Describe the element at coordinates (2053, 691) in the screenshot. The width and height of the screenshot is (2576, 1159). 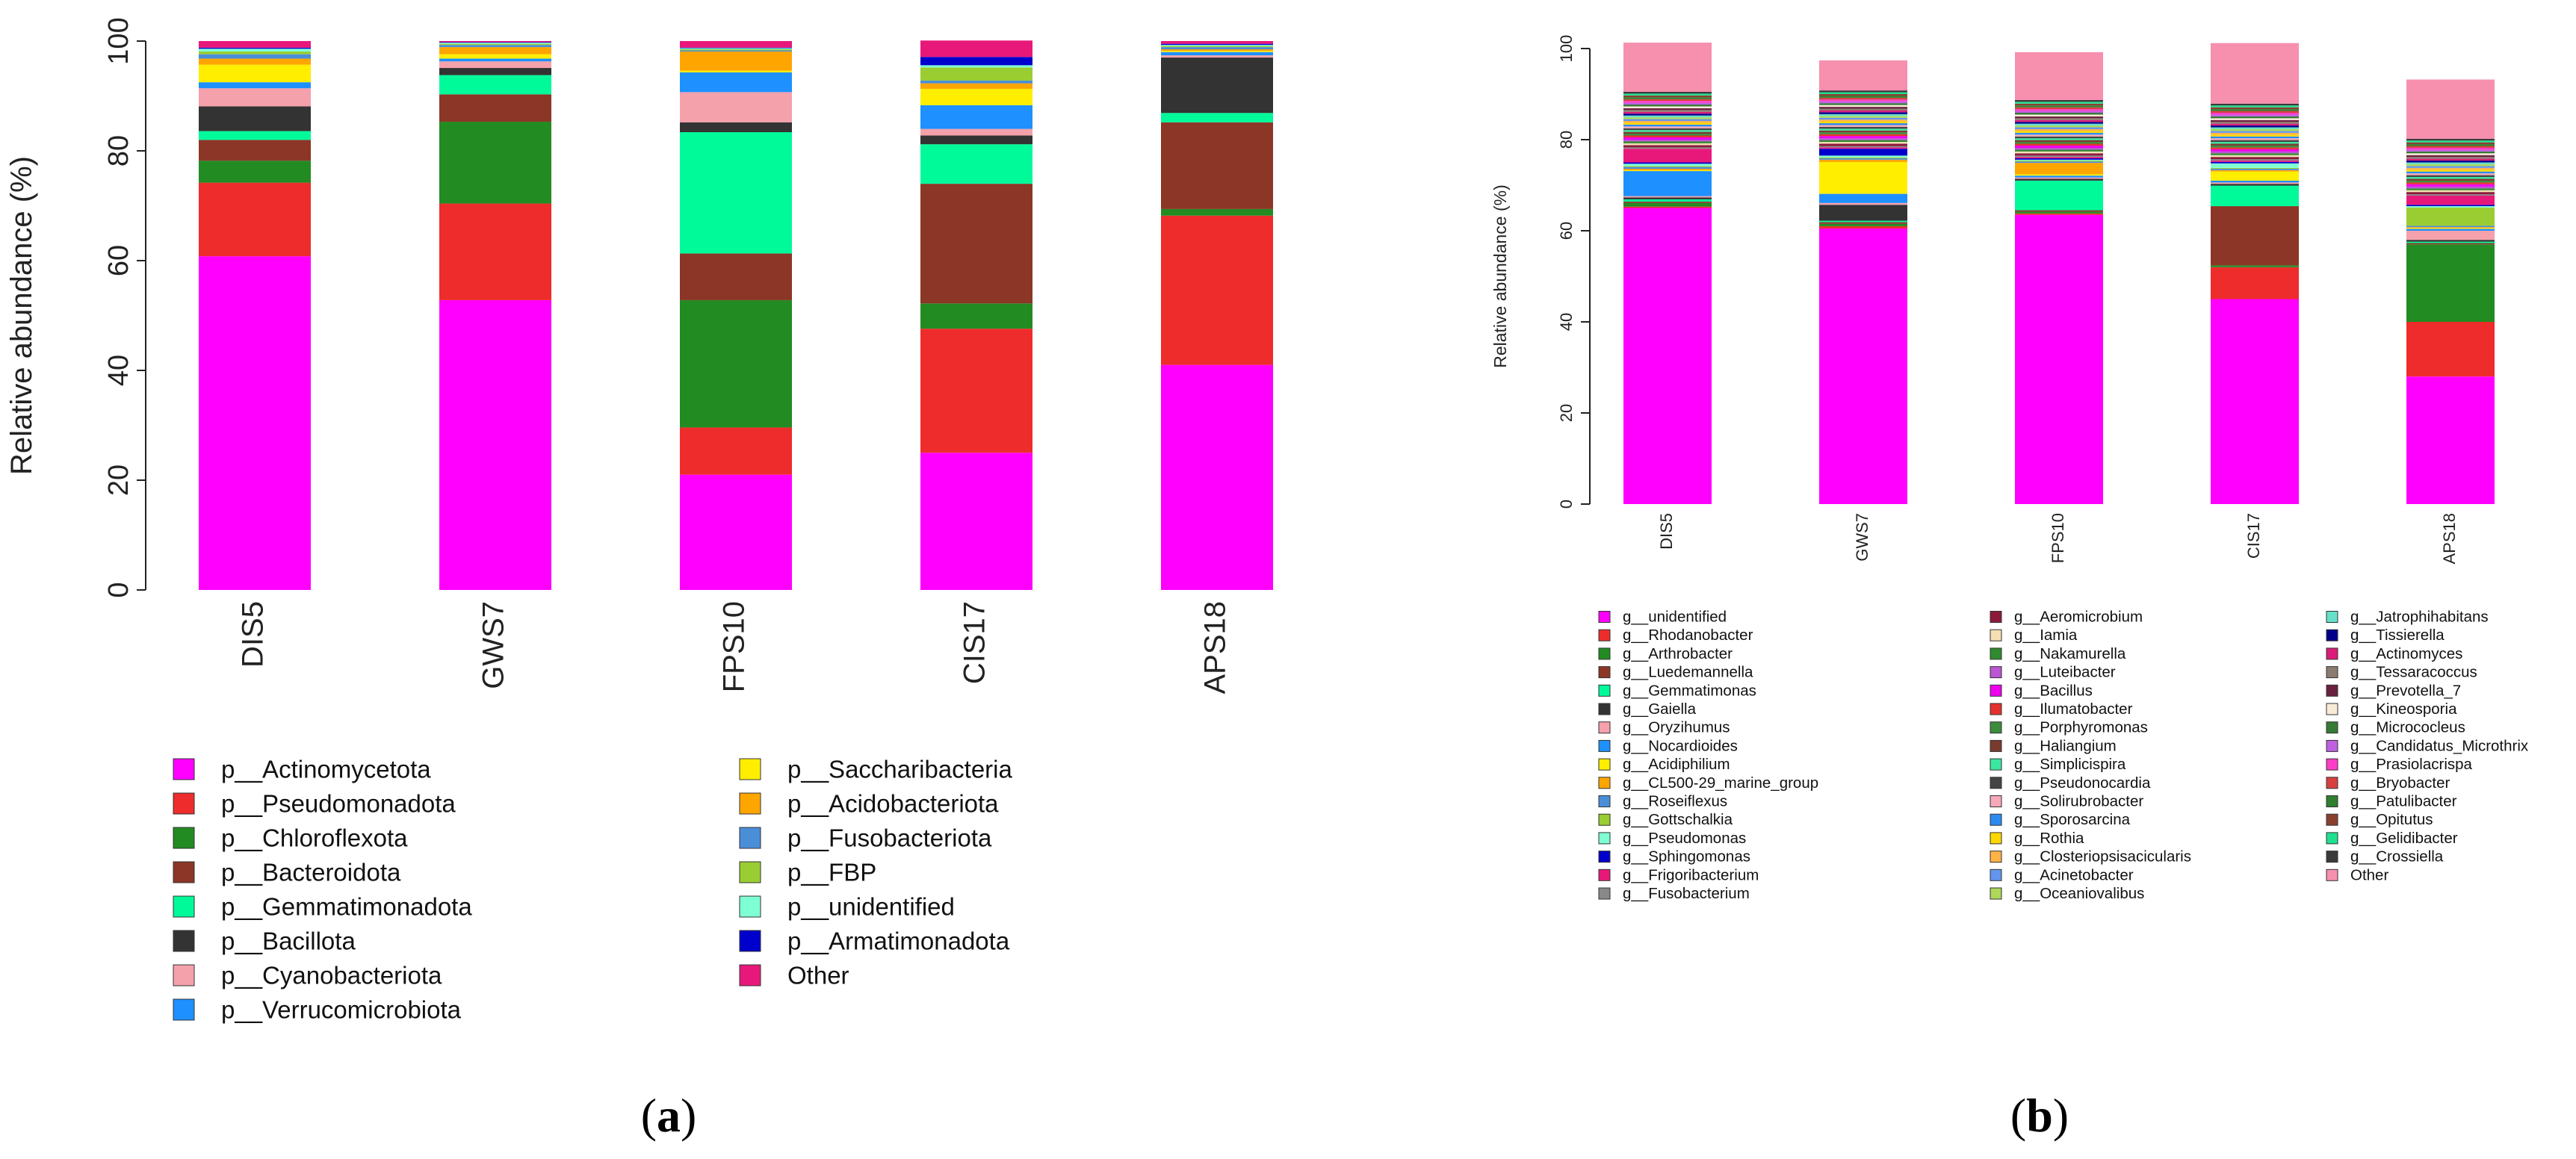
I see `b-legend-label: g__Bacillus` at that location.